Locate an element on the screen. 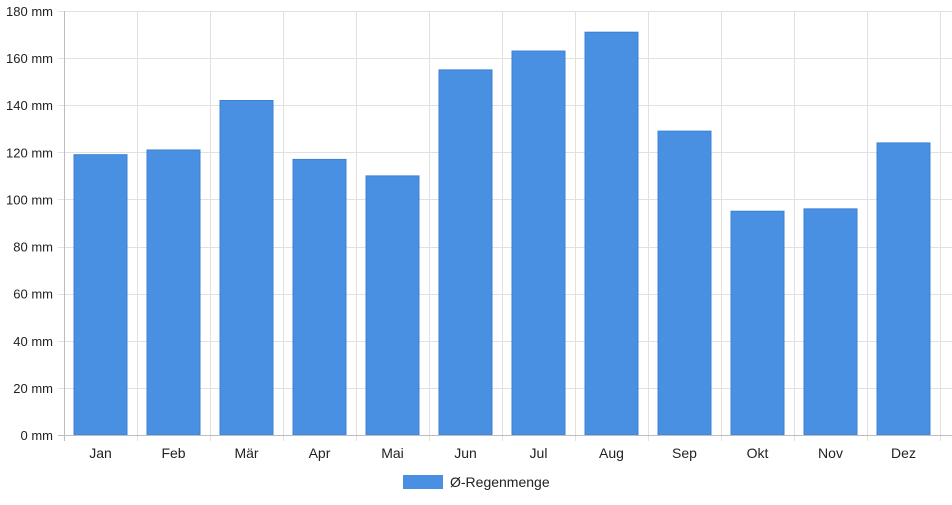 The height and width of the screenshot is (505, 952). x-tick-label: Jan is located at coordinates (100, 453).